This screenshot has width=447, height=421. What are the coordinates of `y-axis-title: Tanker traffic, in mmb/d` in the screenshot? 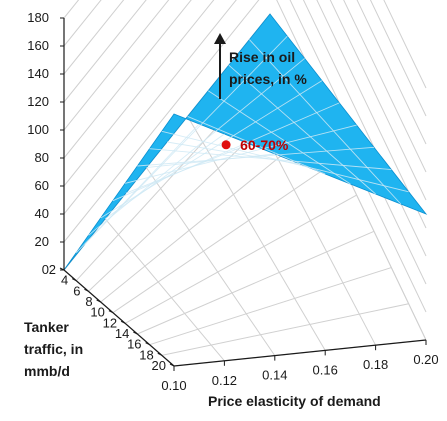 It's located at (53, 349).